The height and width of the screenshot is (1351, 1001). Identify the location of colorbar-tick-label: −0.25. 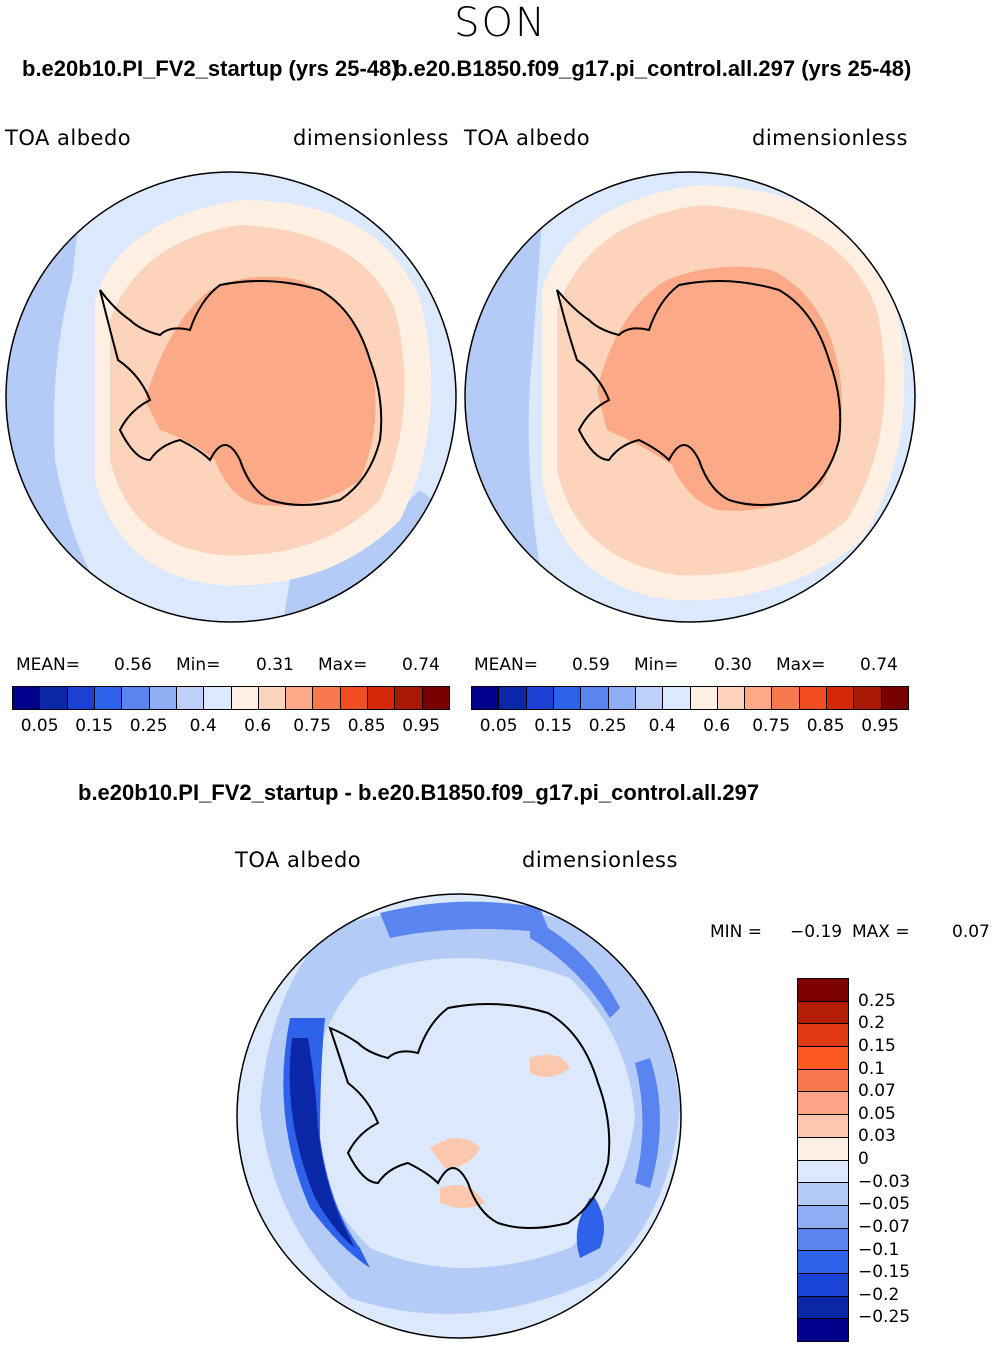
(884, 1317).